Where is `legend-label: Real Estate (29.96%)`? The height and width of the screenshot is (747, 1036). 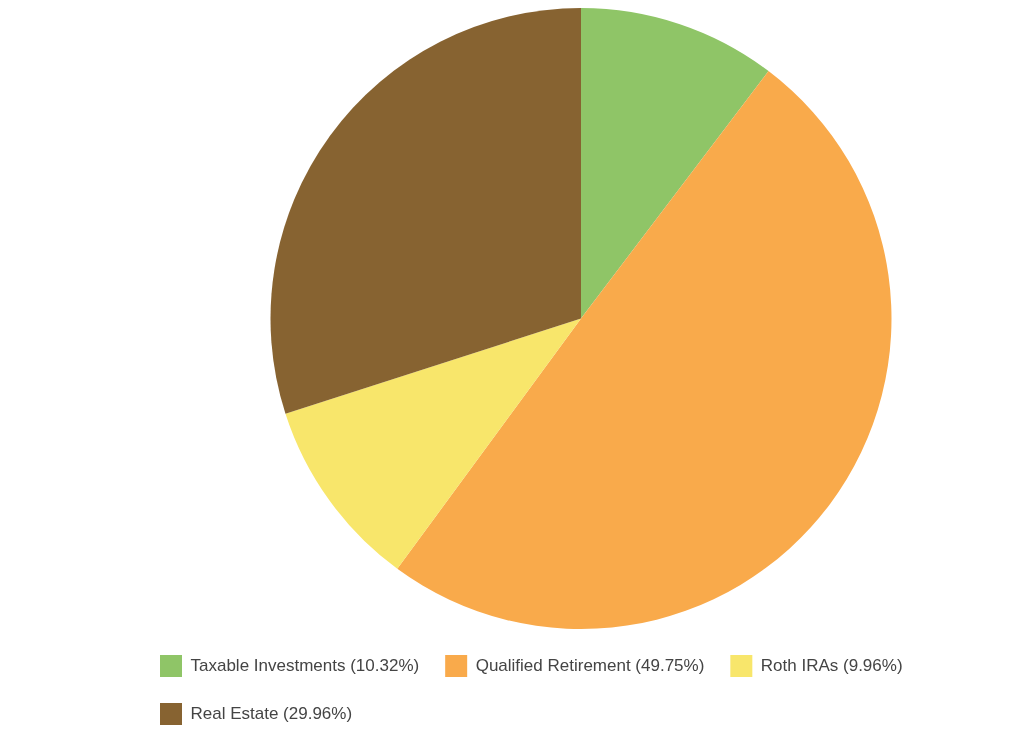 legend-label: Real Estate (29.96%) is located at coordinates (271, 713).